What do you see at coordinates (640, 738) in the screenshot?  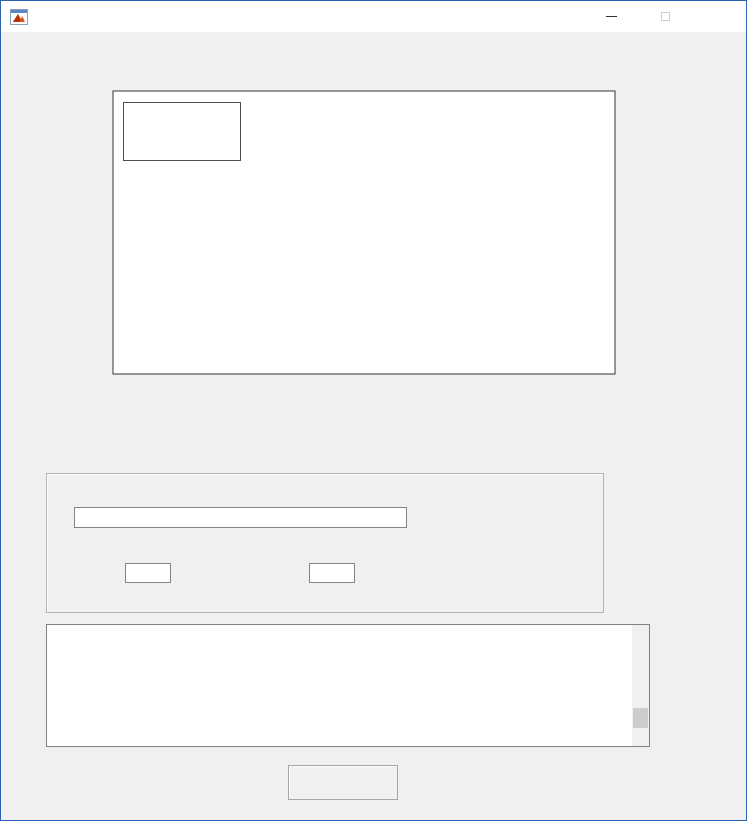 I see `scroll-down-button` at bounding box center [640, 738].